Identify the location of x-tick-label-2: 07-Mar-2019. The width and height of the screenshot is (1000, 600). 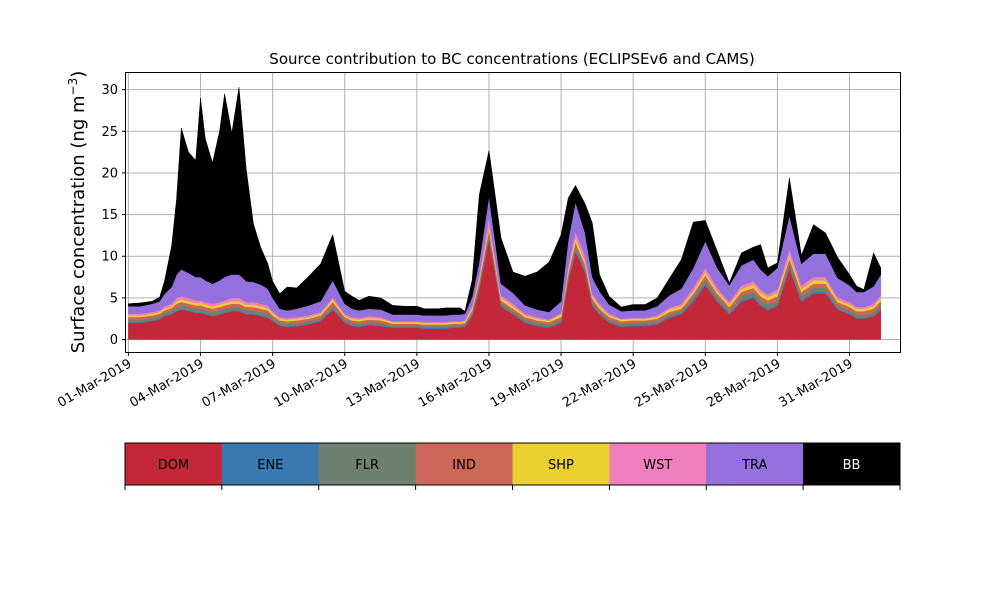
(238, 383).